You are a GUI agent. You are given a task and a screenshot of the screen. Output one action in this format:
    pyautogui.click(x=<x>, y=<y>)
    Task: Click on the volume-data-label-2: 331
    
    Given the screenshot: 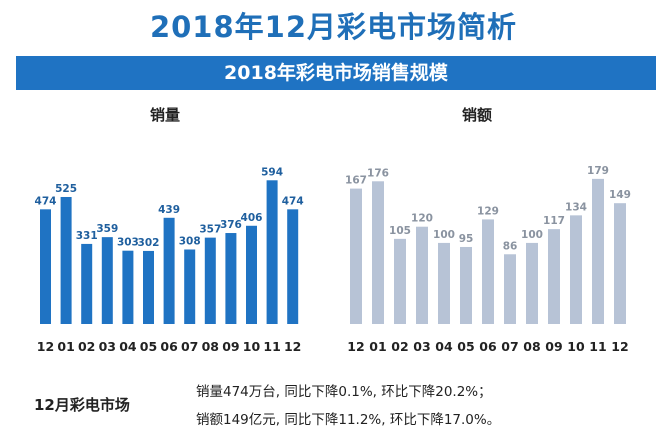 What is the action you would take?
    pyautogui.click(x=87, y=236)
    